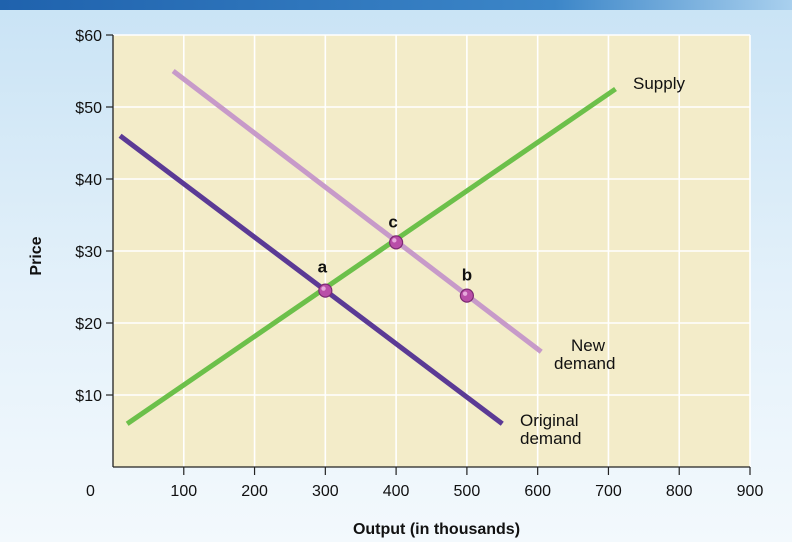  Describe the element at coordinates (584, 363) in the screenshot. I see `new-demand-label-line: demand` at that location.